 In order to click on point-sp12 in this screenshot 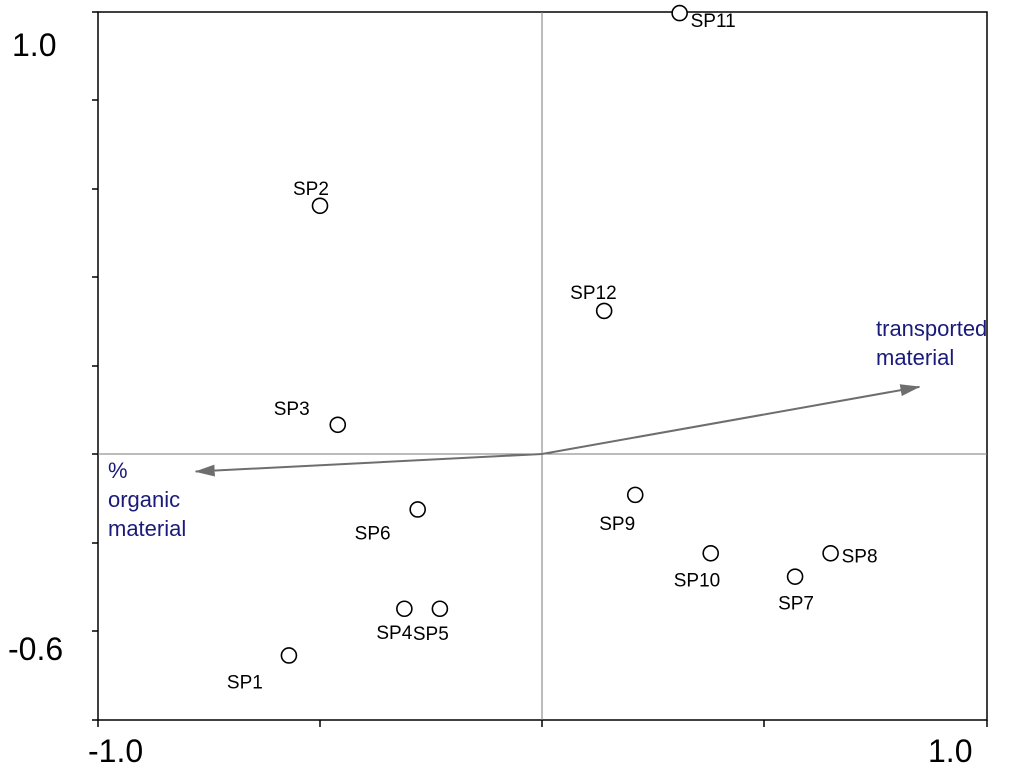, I will do `click(604, 311)`.